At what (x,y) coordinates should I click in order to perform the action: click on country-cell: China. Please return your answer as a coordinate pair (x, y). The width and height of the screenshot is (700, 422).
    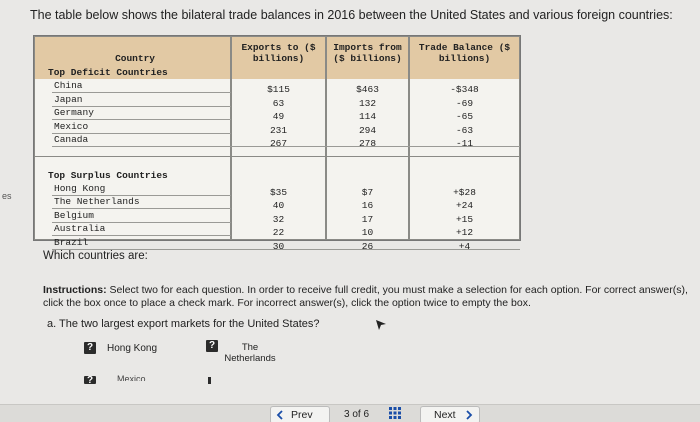
    Looking at the image, I should click on (68, 85).